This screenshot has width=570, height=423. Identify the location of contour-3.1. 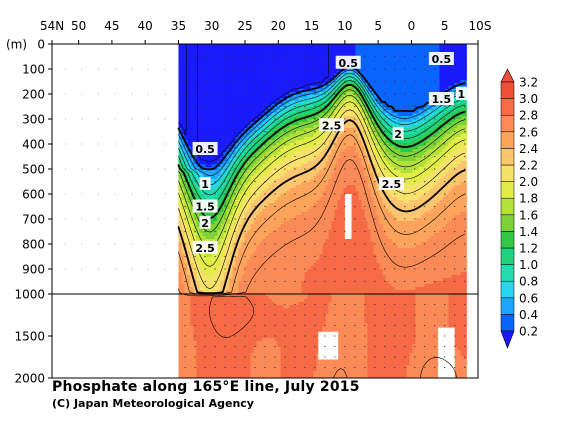
(232, 317).